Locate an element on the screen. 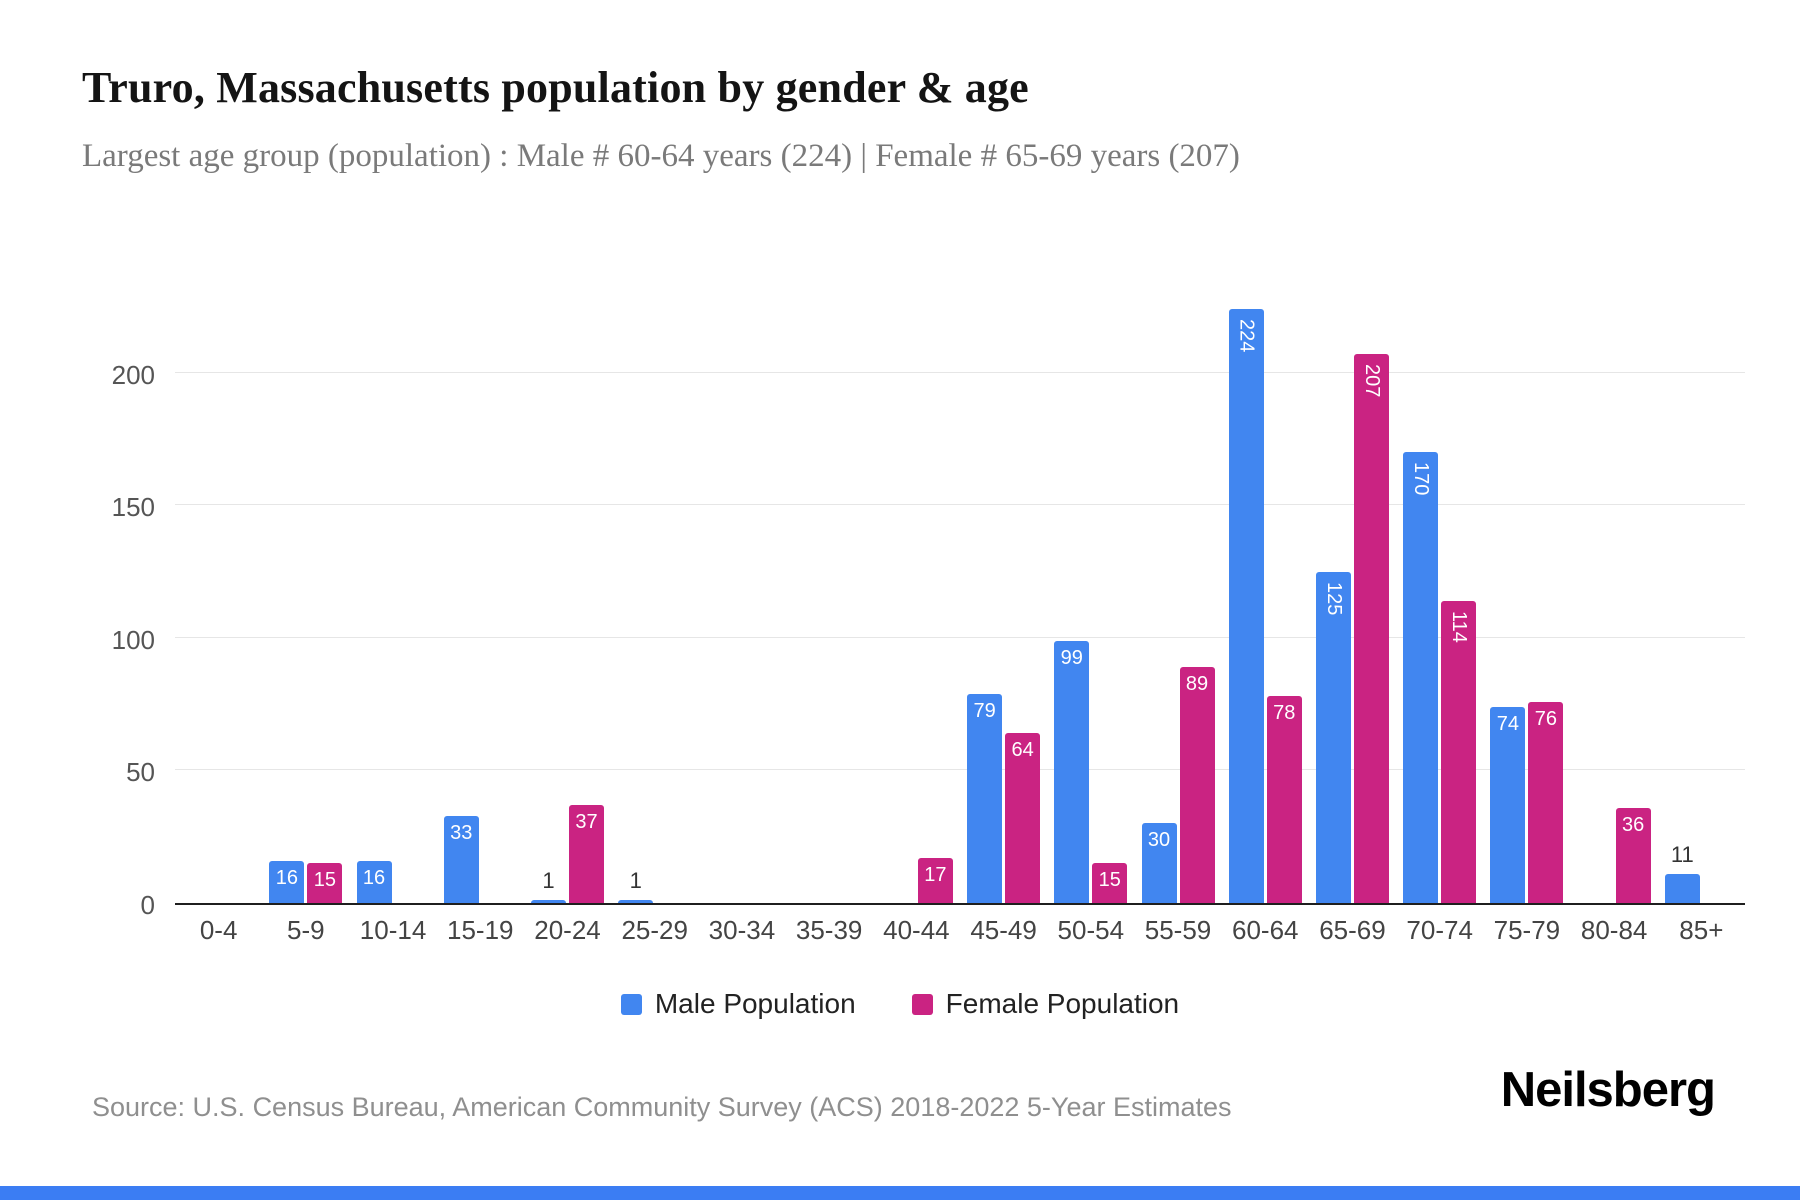 Image resolution: width=1800 pixels, height=1200 pixels. x-tick-label: 65-69 is located at coordinates (1352, 930).